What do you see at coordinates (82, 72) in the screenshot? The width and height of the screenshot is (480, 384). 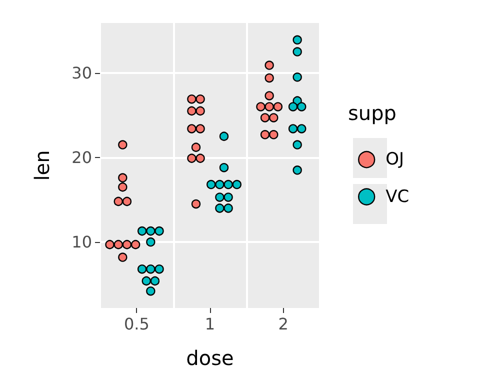 I see `y-tick-label: 30` at bounding box center [82, 72].